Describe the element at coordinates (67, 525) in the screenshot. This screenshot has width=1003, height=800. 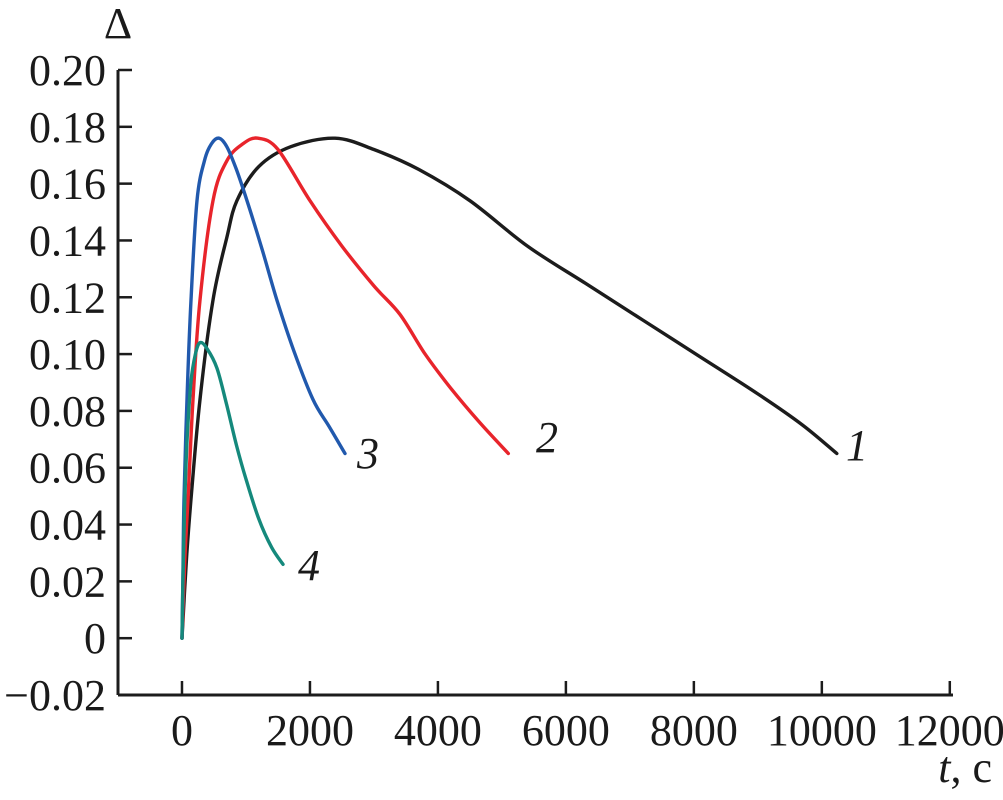
I see `y-tick-label: 0.04` at that location.